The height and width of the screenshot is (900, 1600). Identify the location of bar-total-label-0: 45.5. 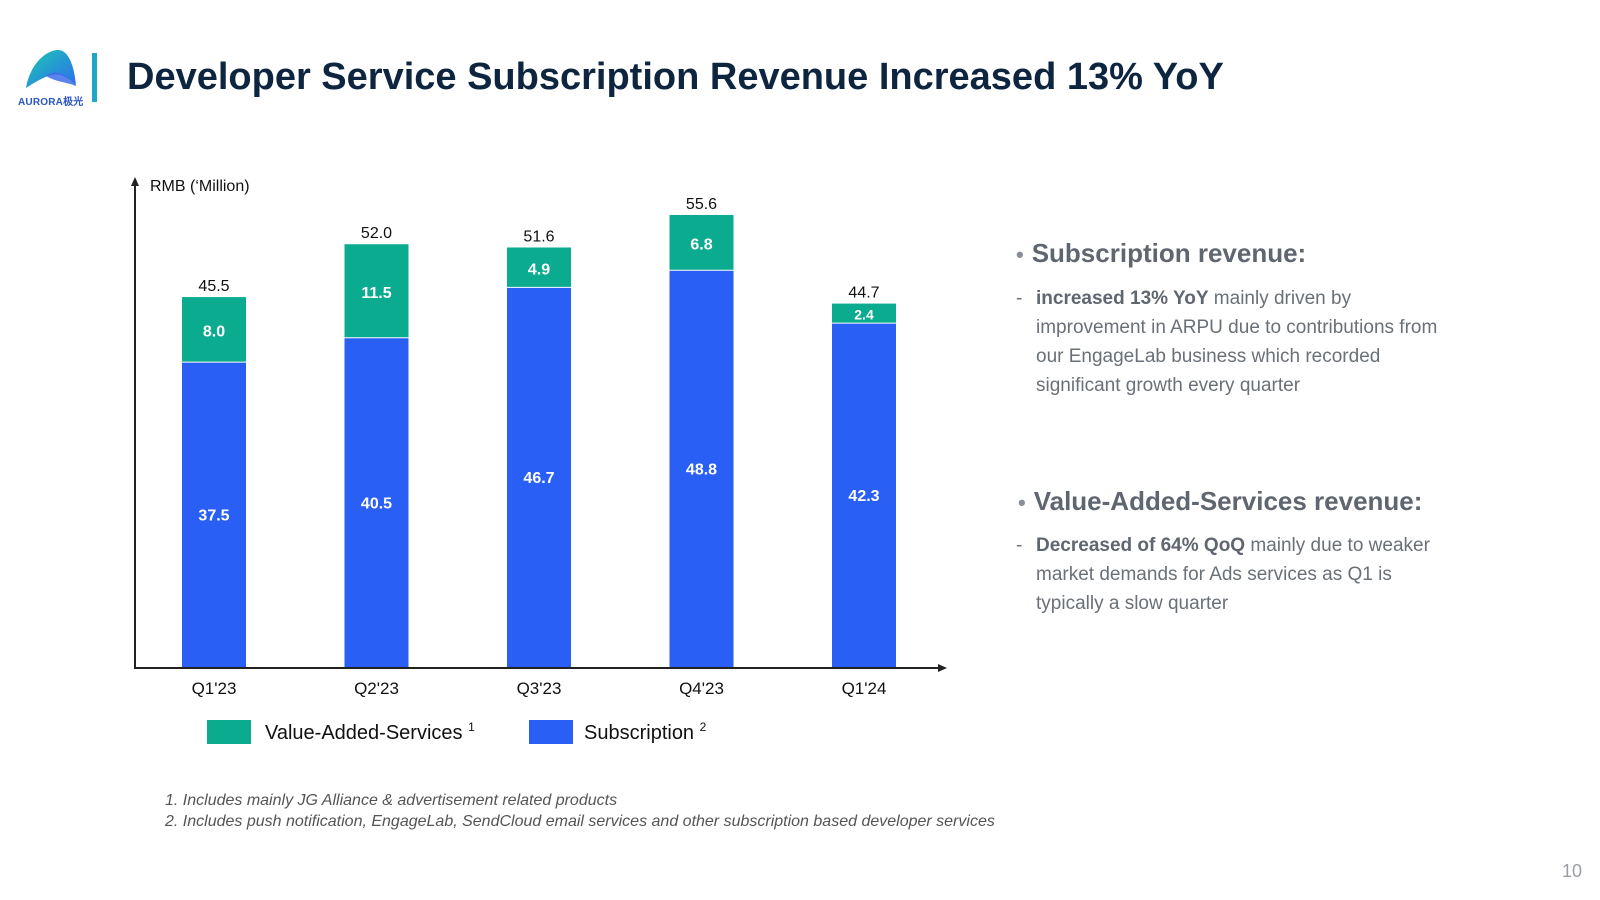
(213, 286).